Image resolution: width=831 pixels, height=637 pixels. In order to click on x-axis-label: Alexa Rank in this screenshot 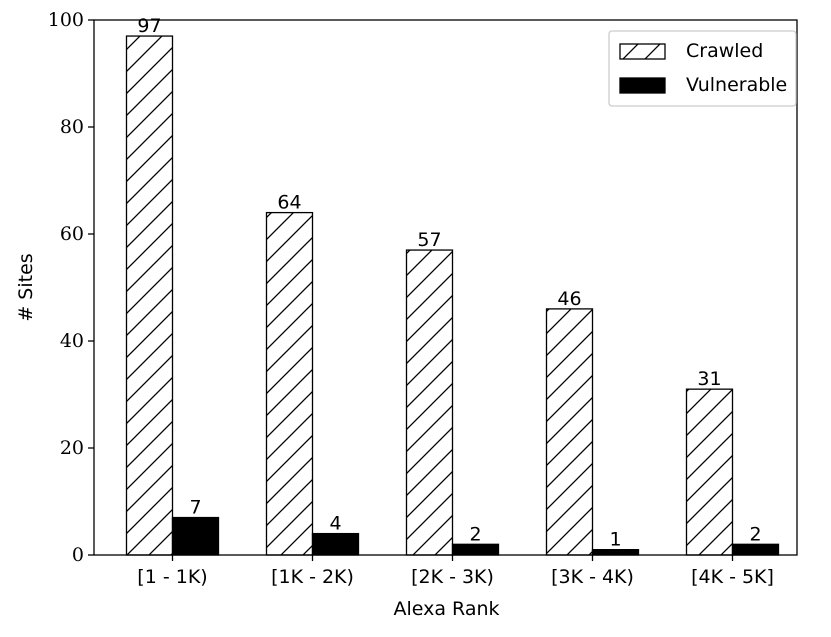, I will do `click(446, 609)`.